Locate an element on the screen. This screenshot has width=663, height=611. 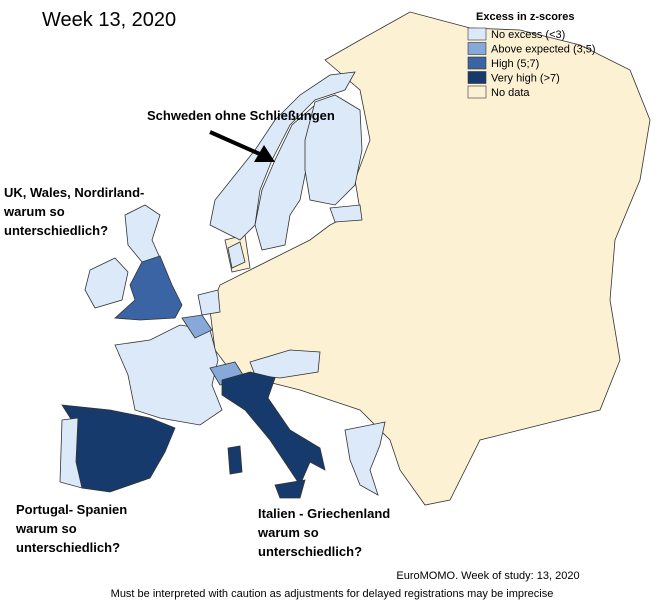
region-belgium is located at coordinates (197, 326).